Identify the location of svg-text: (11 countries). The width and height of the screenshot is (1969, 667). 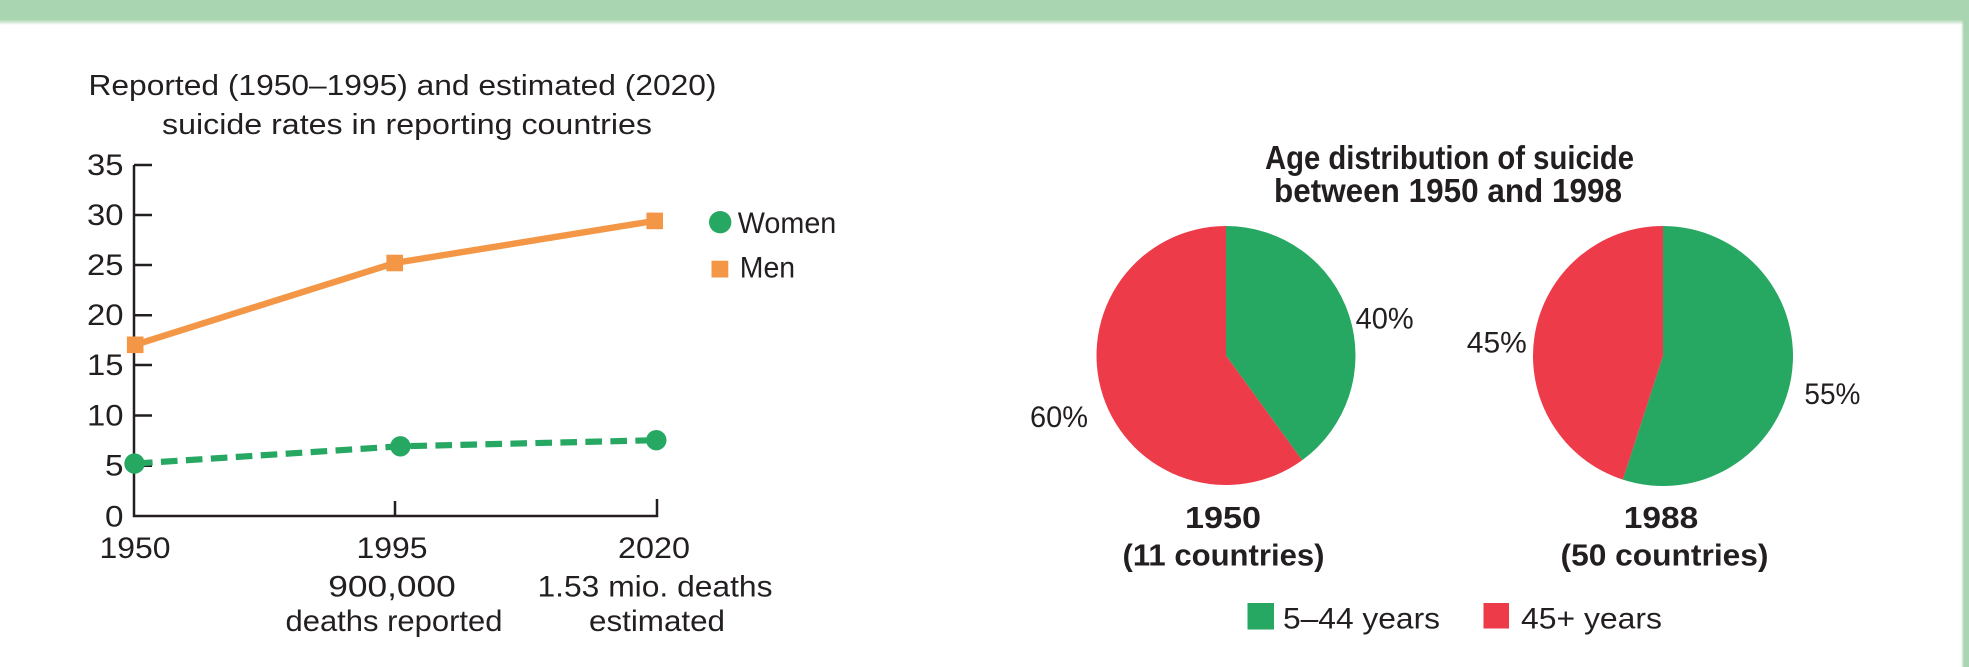
(1224, 555).